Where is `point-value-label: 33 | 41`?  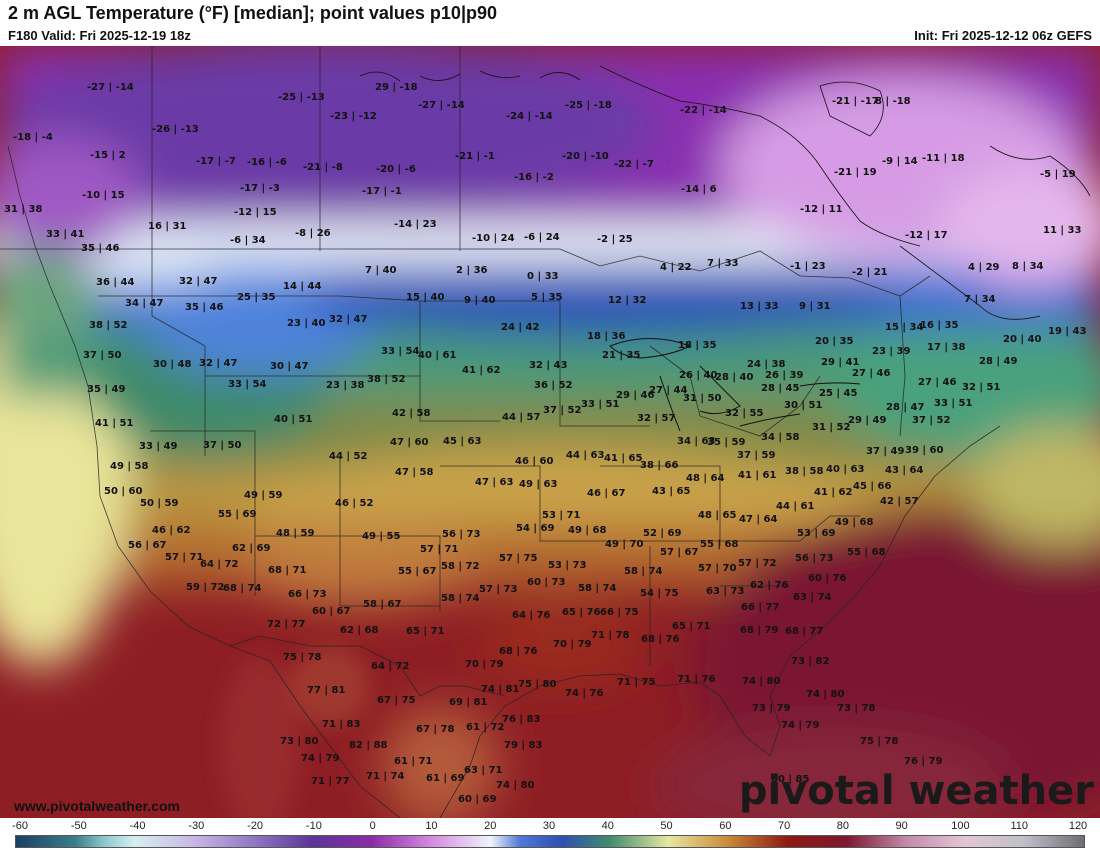 point-value-label: 33 | 41 is located at coordinates (65, 234).